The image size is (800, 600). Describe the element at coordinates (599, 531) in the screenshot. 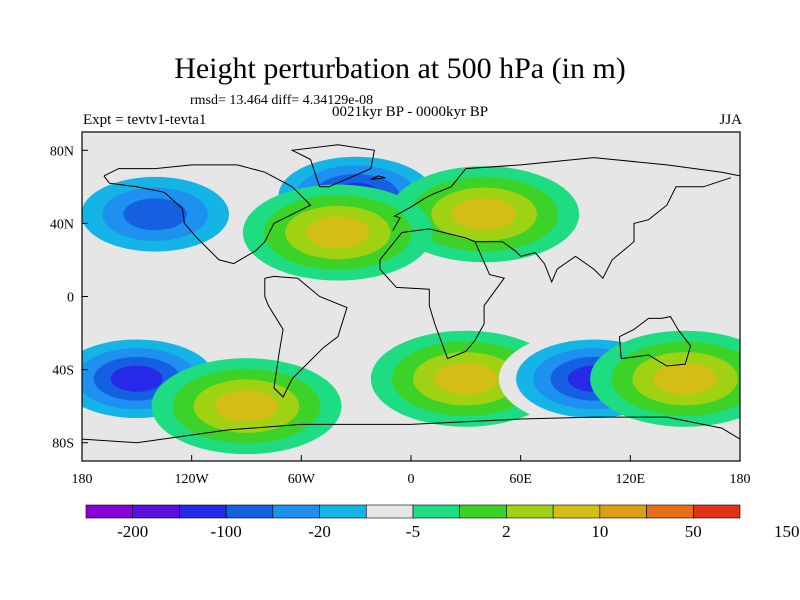

I see `colorbar-label: 10` at that location.